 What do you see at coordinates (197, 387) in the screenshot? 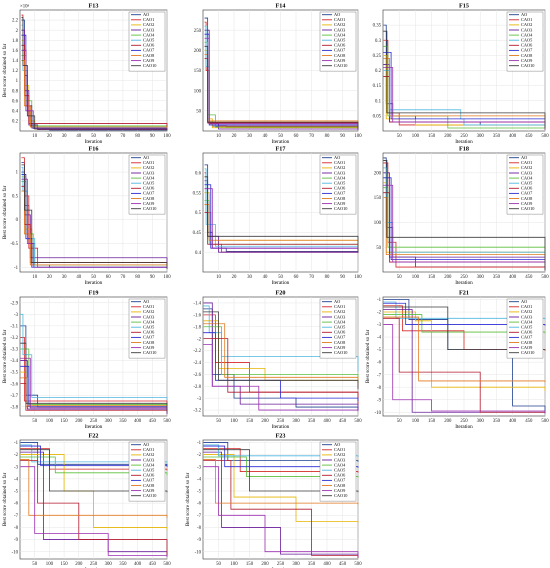
I see `y-tick-label: -2.8` at bounding box center [197, 387].